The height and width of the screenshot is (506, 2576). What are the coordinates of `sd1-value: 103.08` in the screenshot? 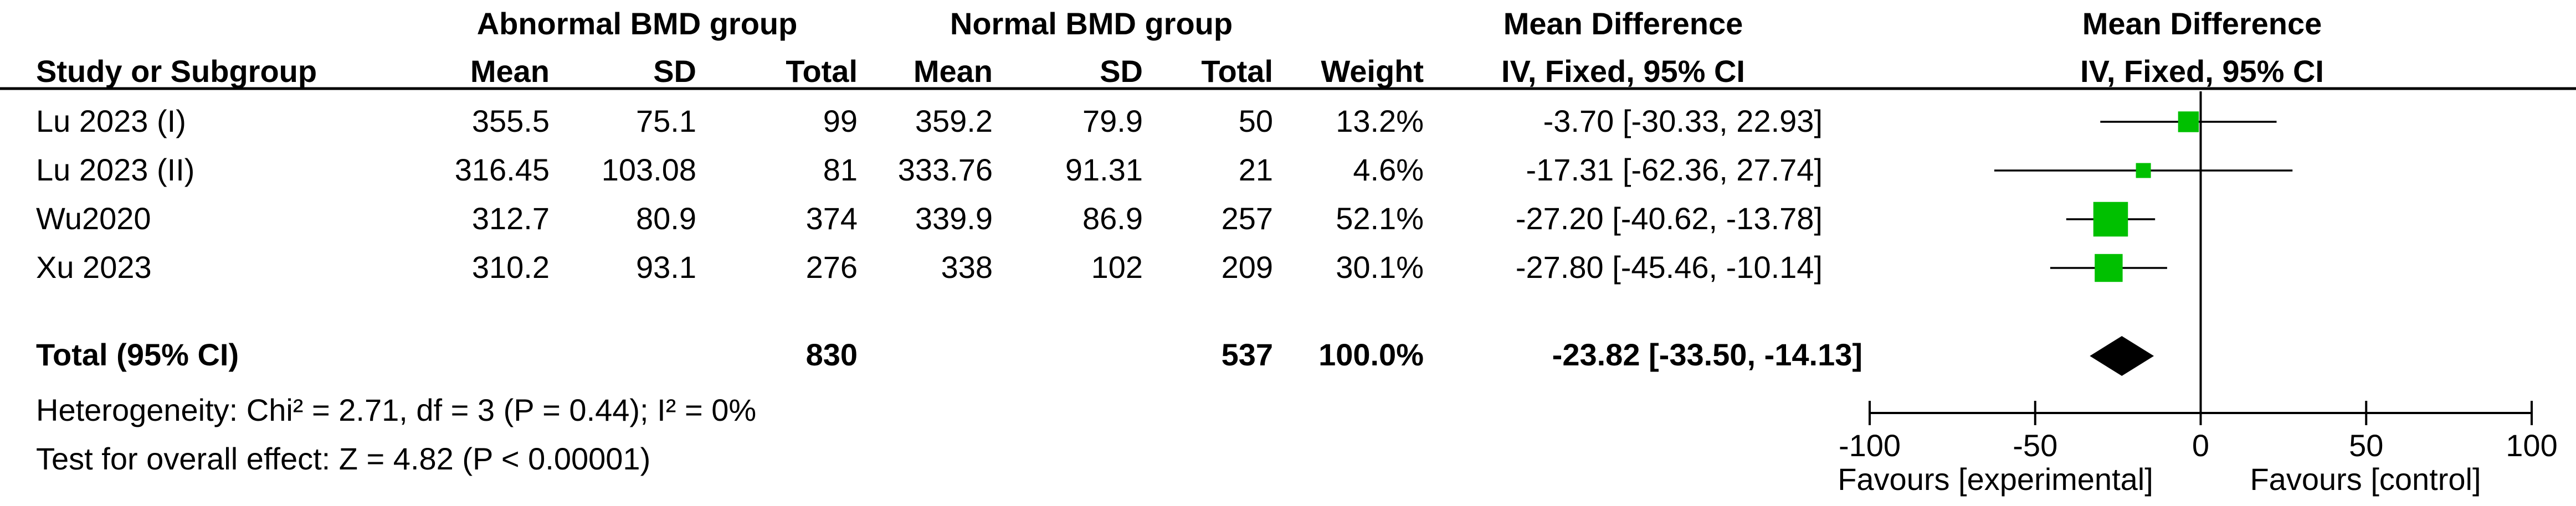 It's located at (649, 169).